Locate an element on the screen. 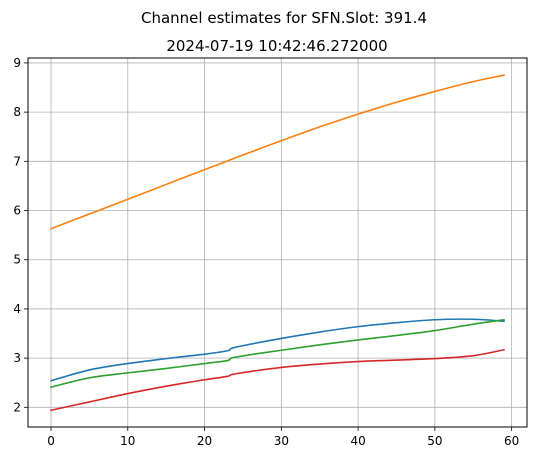  y-tick-label: 5 is located at coordinates (17, 260).